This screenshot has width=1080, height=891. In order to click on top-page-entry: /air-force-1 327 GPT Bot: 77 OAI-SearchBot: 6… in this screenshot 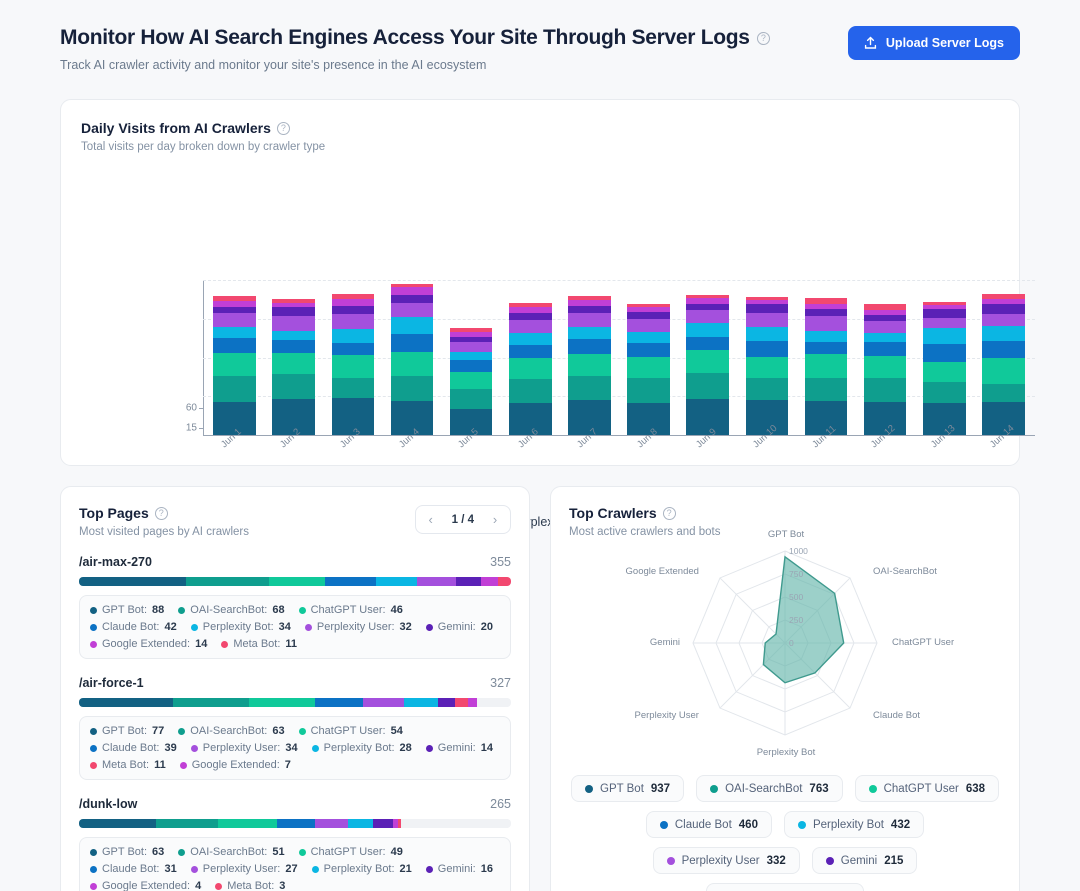, I will do `click(295, 728)`.